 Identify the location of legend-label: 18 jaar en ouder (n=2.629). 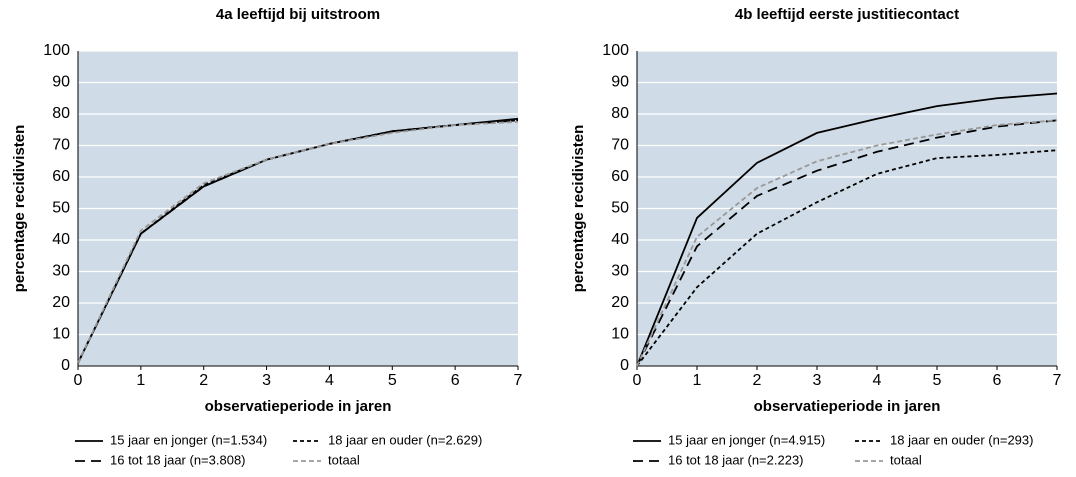
(405, 439).